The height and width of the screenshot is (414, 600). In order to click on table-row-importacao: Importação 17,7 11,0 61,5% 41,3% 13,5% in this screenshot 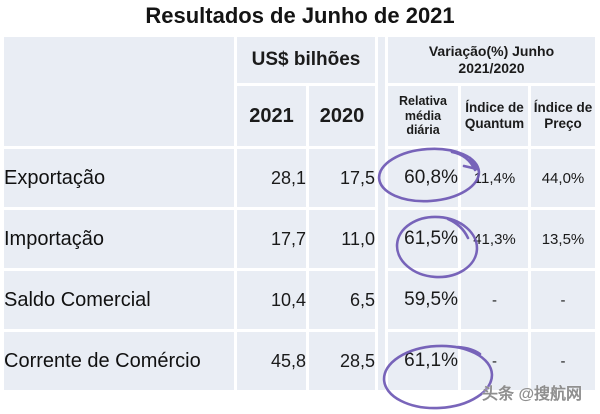, I will do `click(299, 239)`.